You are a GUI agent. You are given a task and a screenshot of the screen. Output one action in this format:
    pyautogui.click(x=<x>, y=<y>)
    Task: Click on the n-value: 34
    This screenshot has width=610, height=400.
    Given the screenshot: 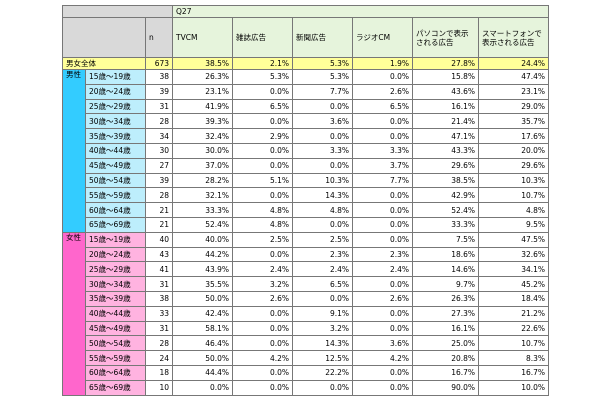 What is the action you would take?
    pyautogui.click(x=159, y=136)
    